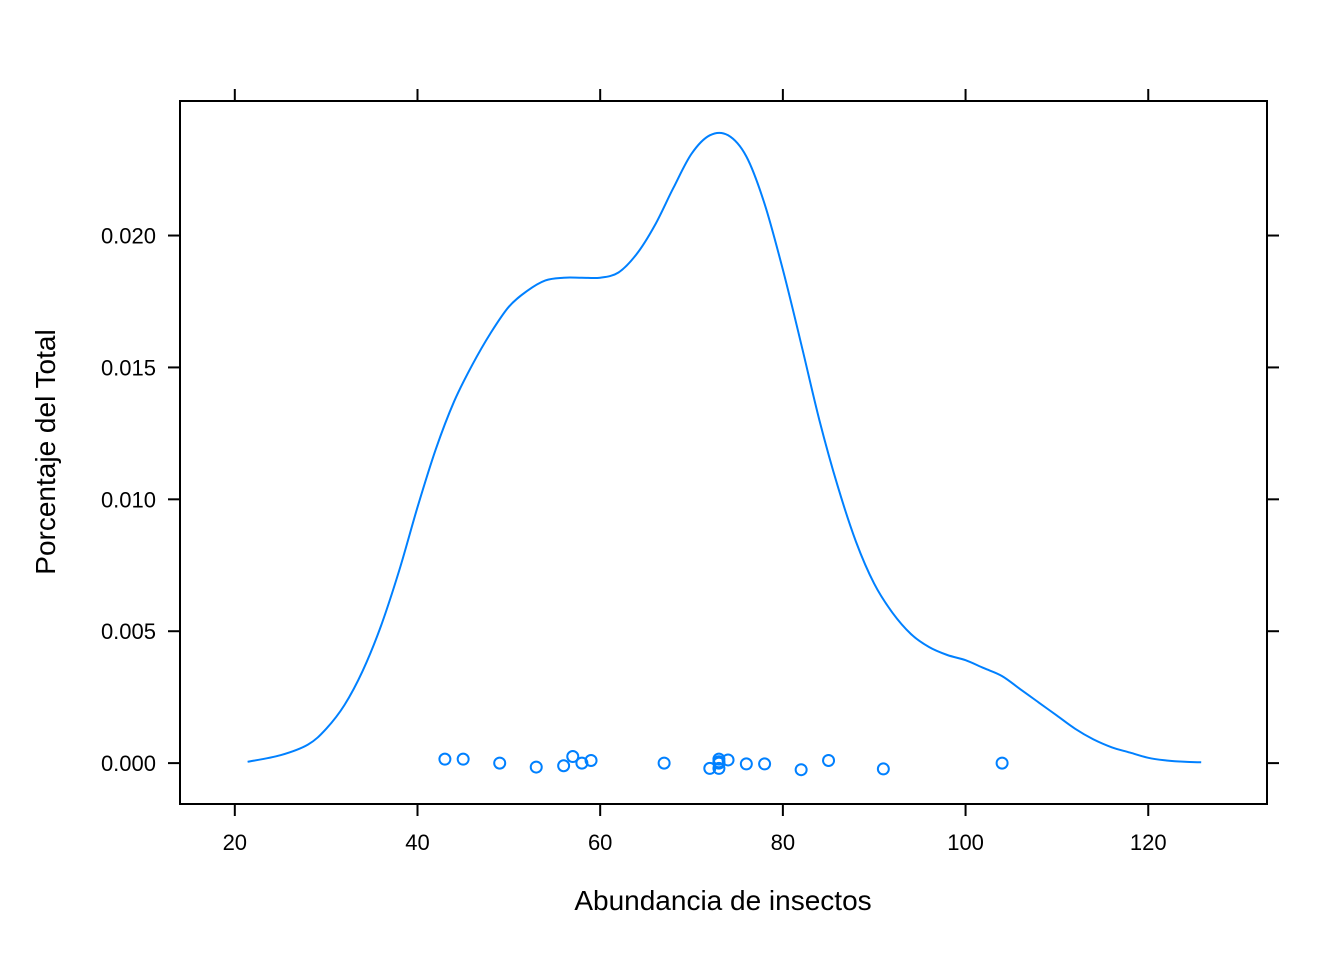  I want to click on y-tick-label: 0.010, so click(128, 499).